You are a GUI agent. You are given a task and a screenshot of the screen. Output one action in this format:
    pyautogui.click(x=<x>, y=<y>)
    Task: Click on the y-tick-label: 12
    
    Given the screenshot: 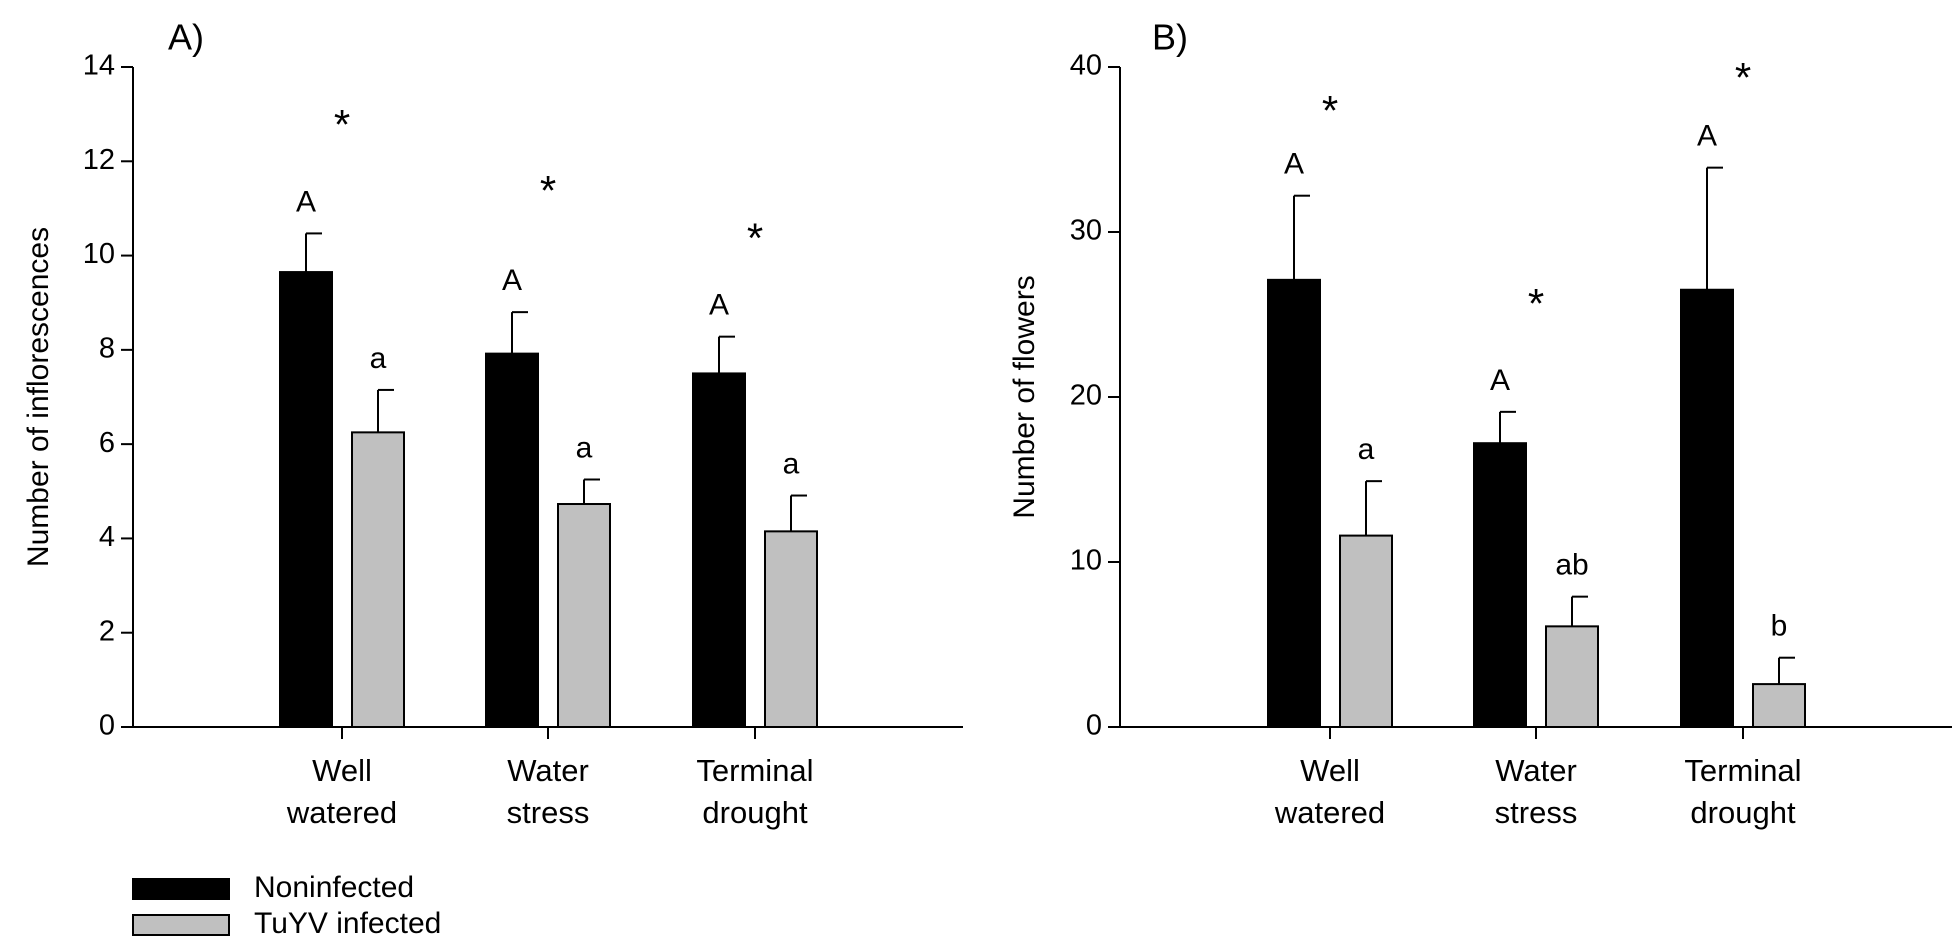 What is the action you would take?
    pyautogui.click(x=99, y=160)
    